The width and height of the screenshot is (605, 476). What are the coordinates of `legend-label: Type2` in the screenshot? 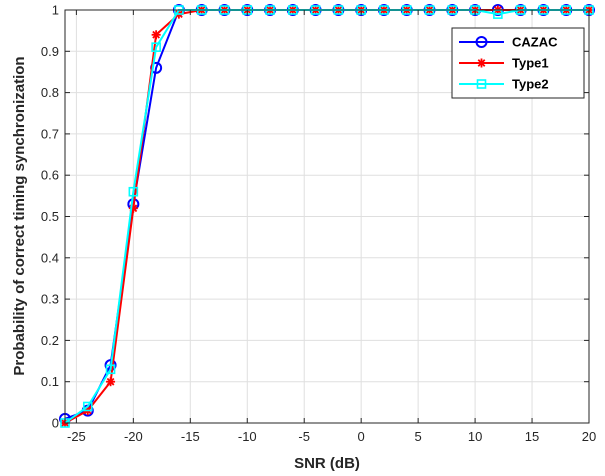 It's located at (530, 84).